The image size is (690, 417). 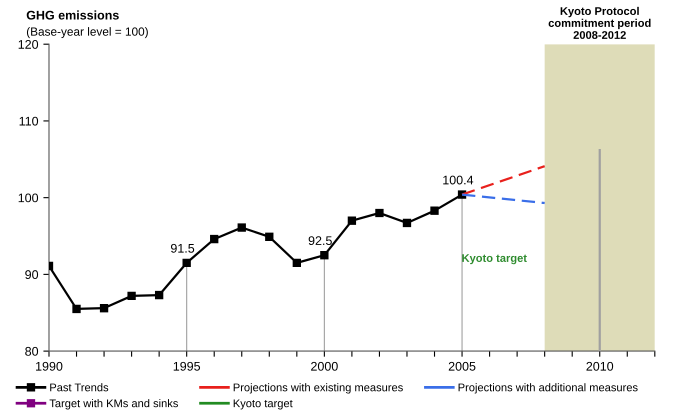 What do you see at coordinates (182, 248) in the screenshot?
I see `data-label: 91.5` at bounding box center [182, 248].